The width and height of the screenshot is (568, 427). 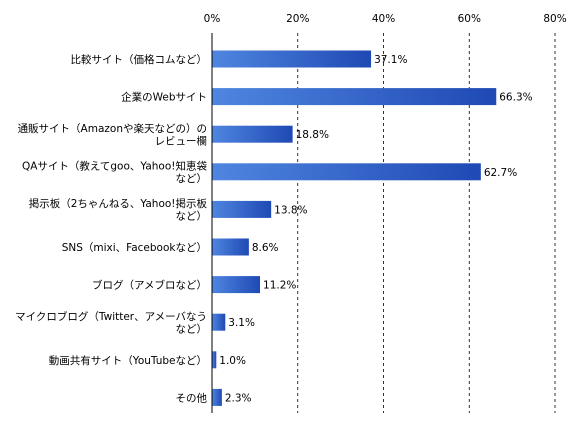 I want to click on bar-value-label: 8.6%, so click(x=265, y=248).